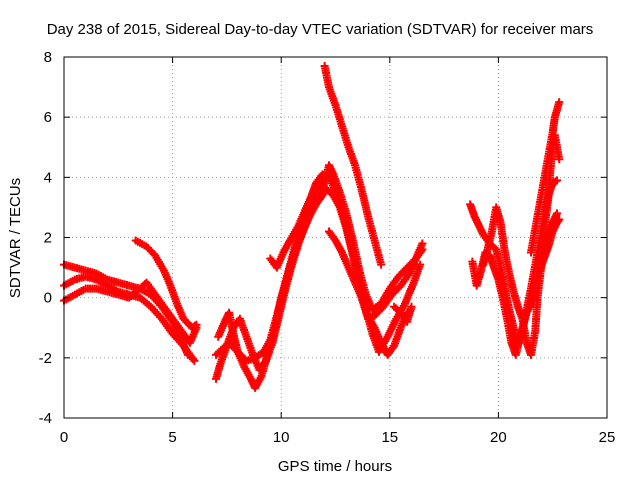  I want to click on x-tick-label: 25, so click(607, 437).